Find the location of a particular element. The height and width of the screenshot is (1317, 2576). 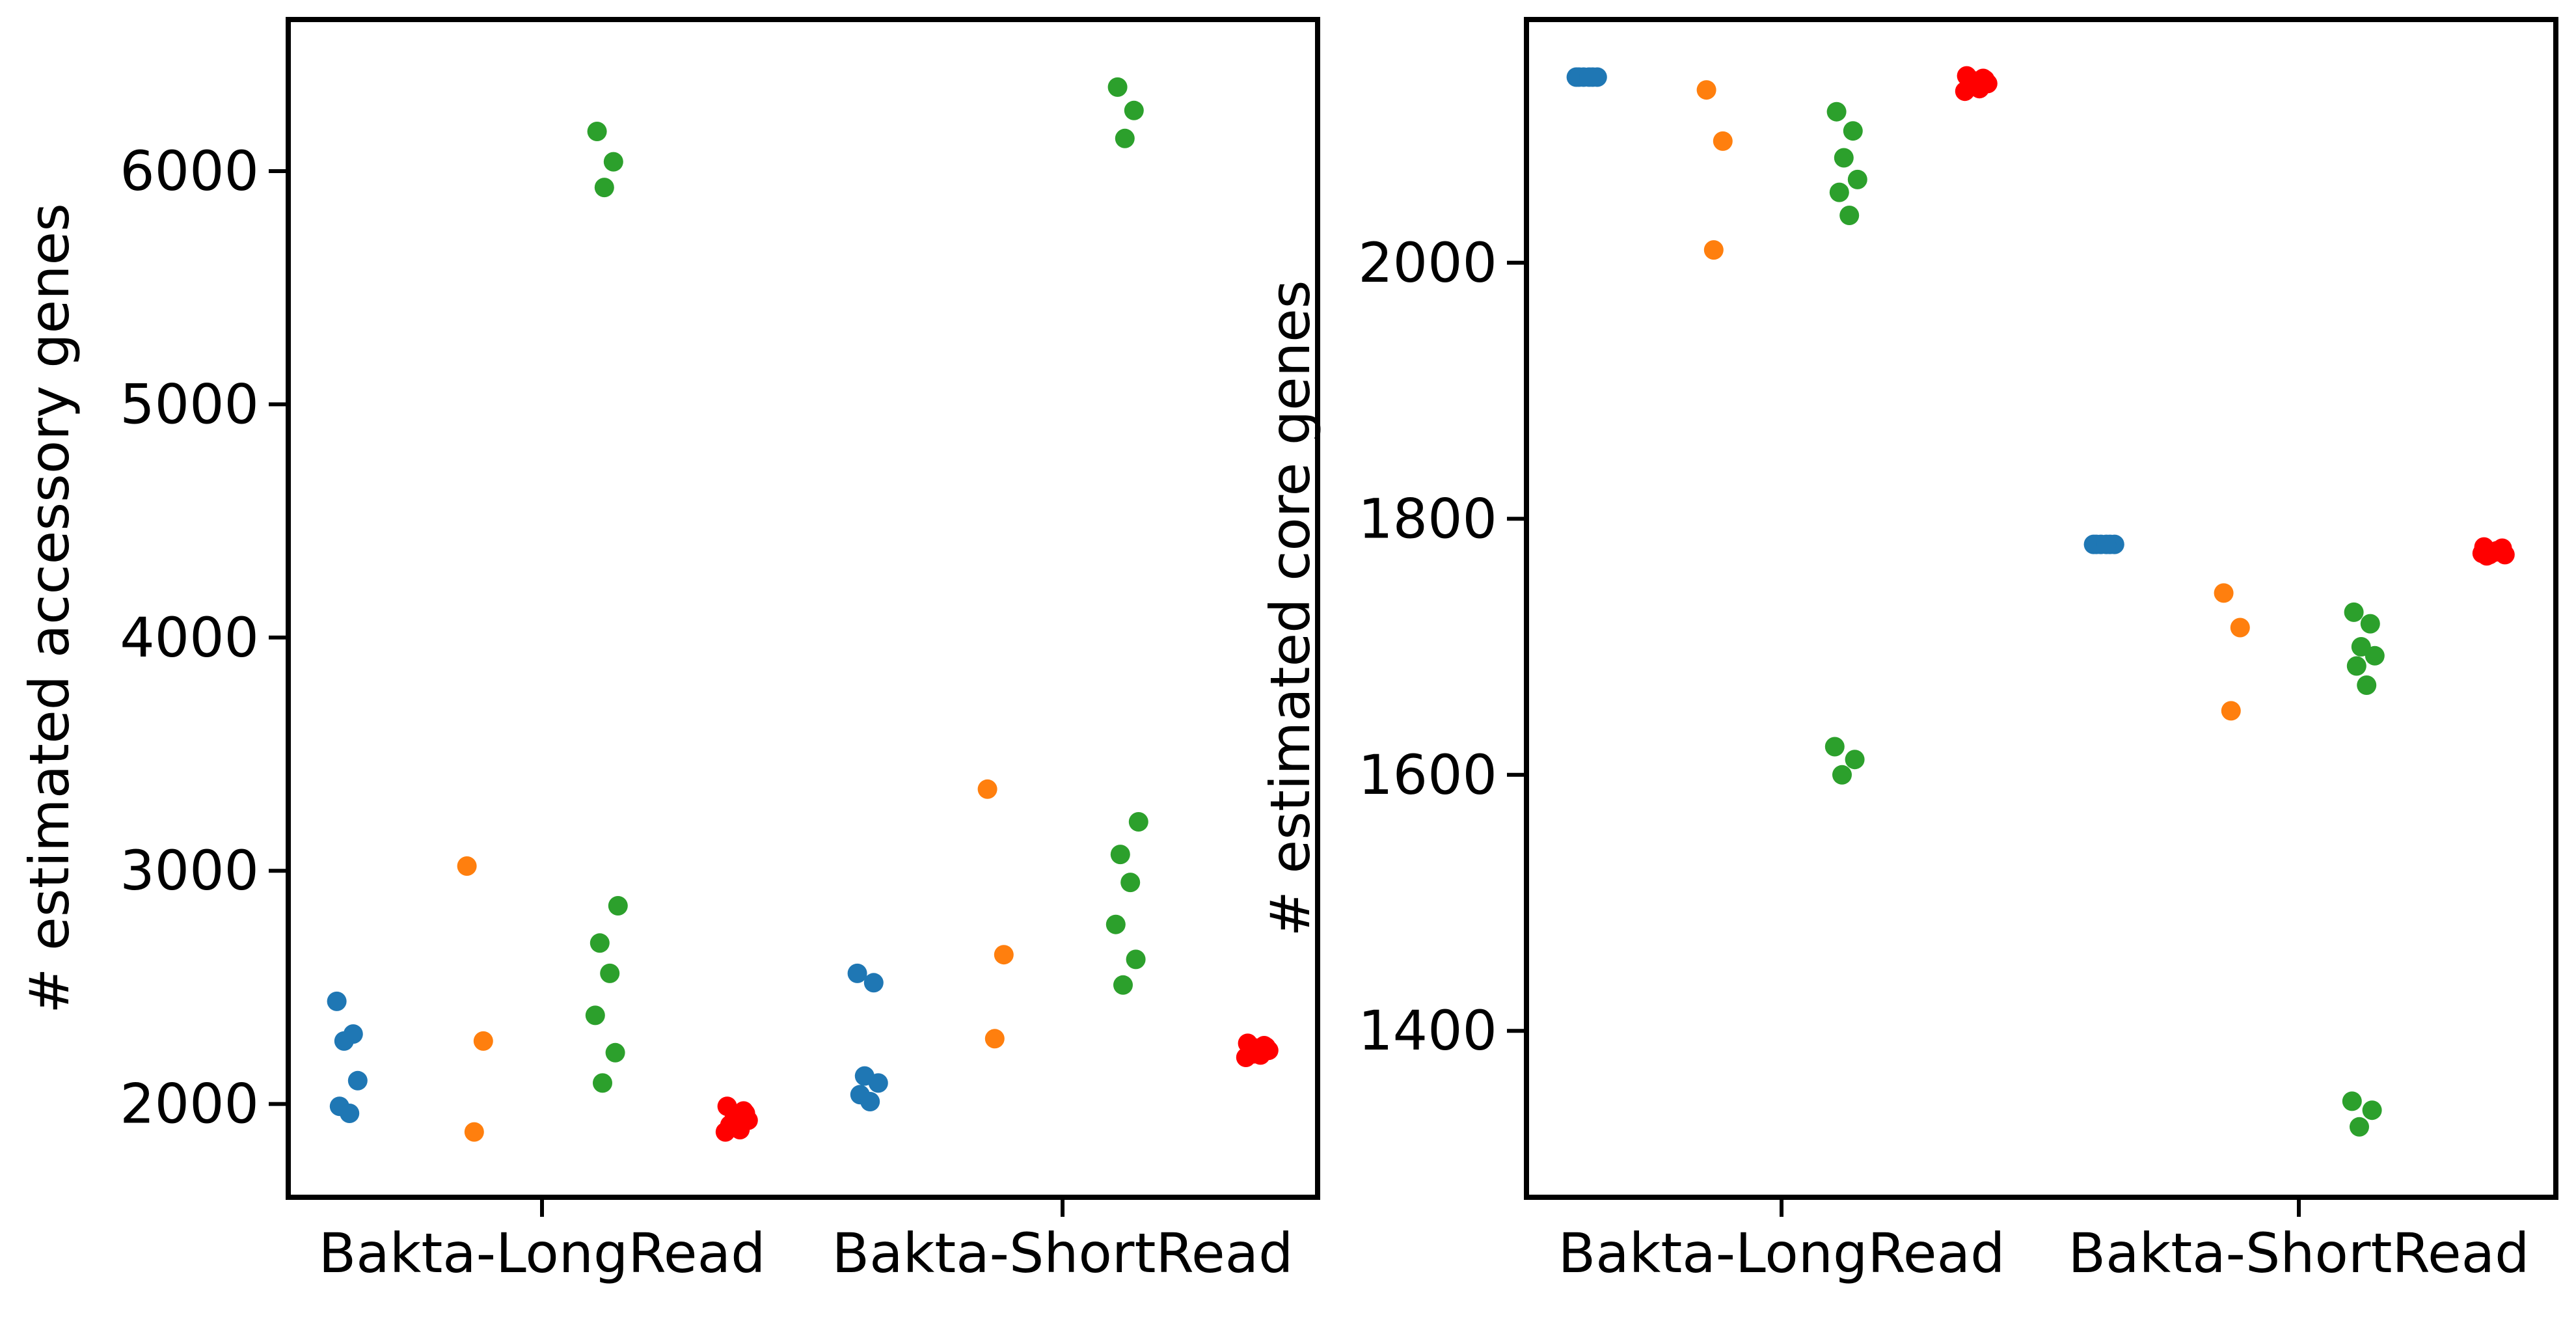

y-axis-label-core: # estimated core genes is located at coordinates (1290, 608).